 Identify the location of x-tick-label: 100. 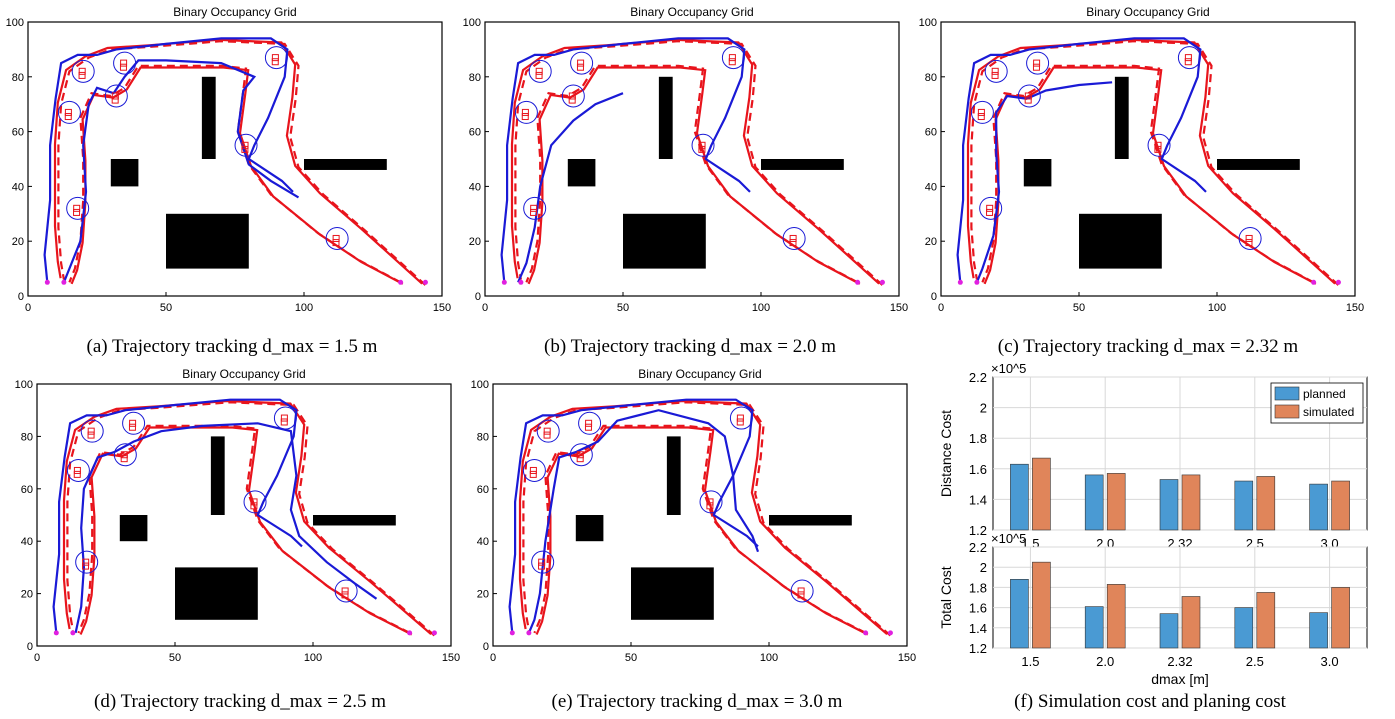
(304, 308).